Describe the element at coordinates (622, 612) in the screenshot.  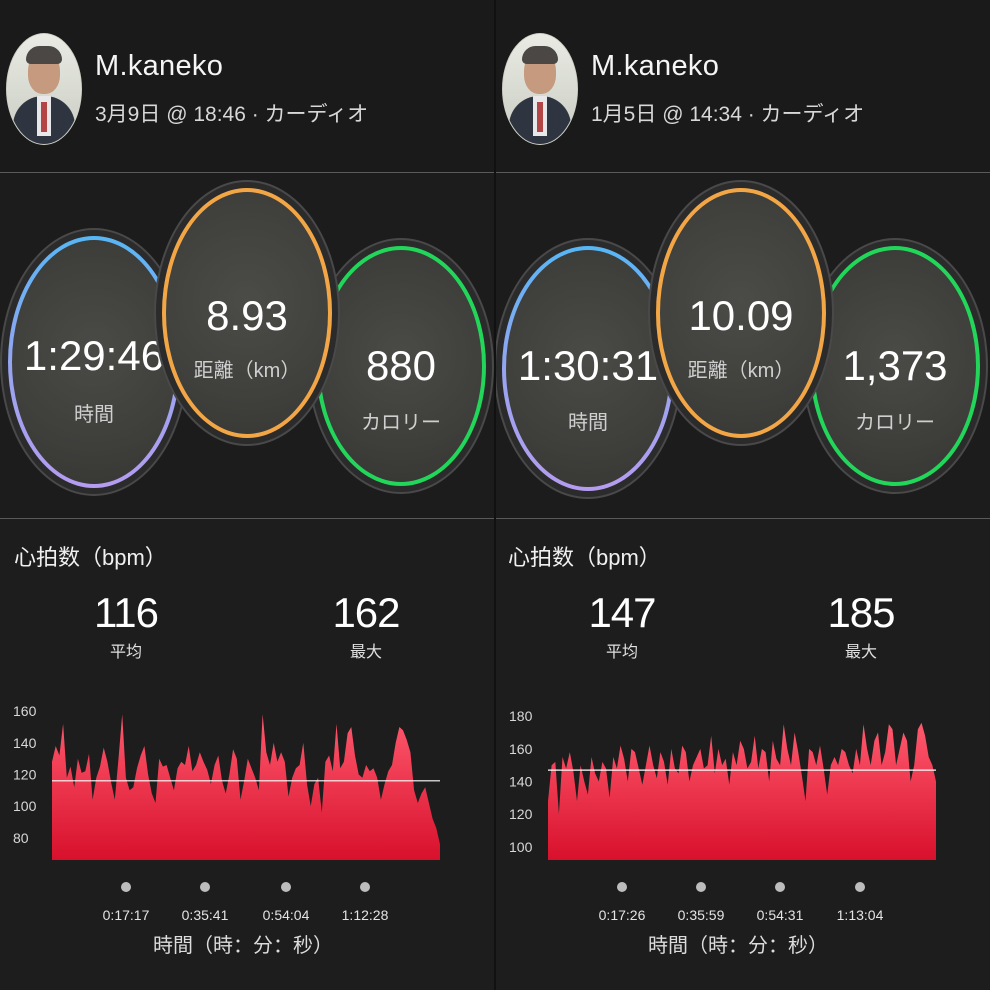
I see `heart-rate-avg-value: 147` at that location.